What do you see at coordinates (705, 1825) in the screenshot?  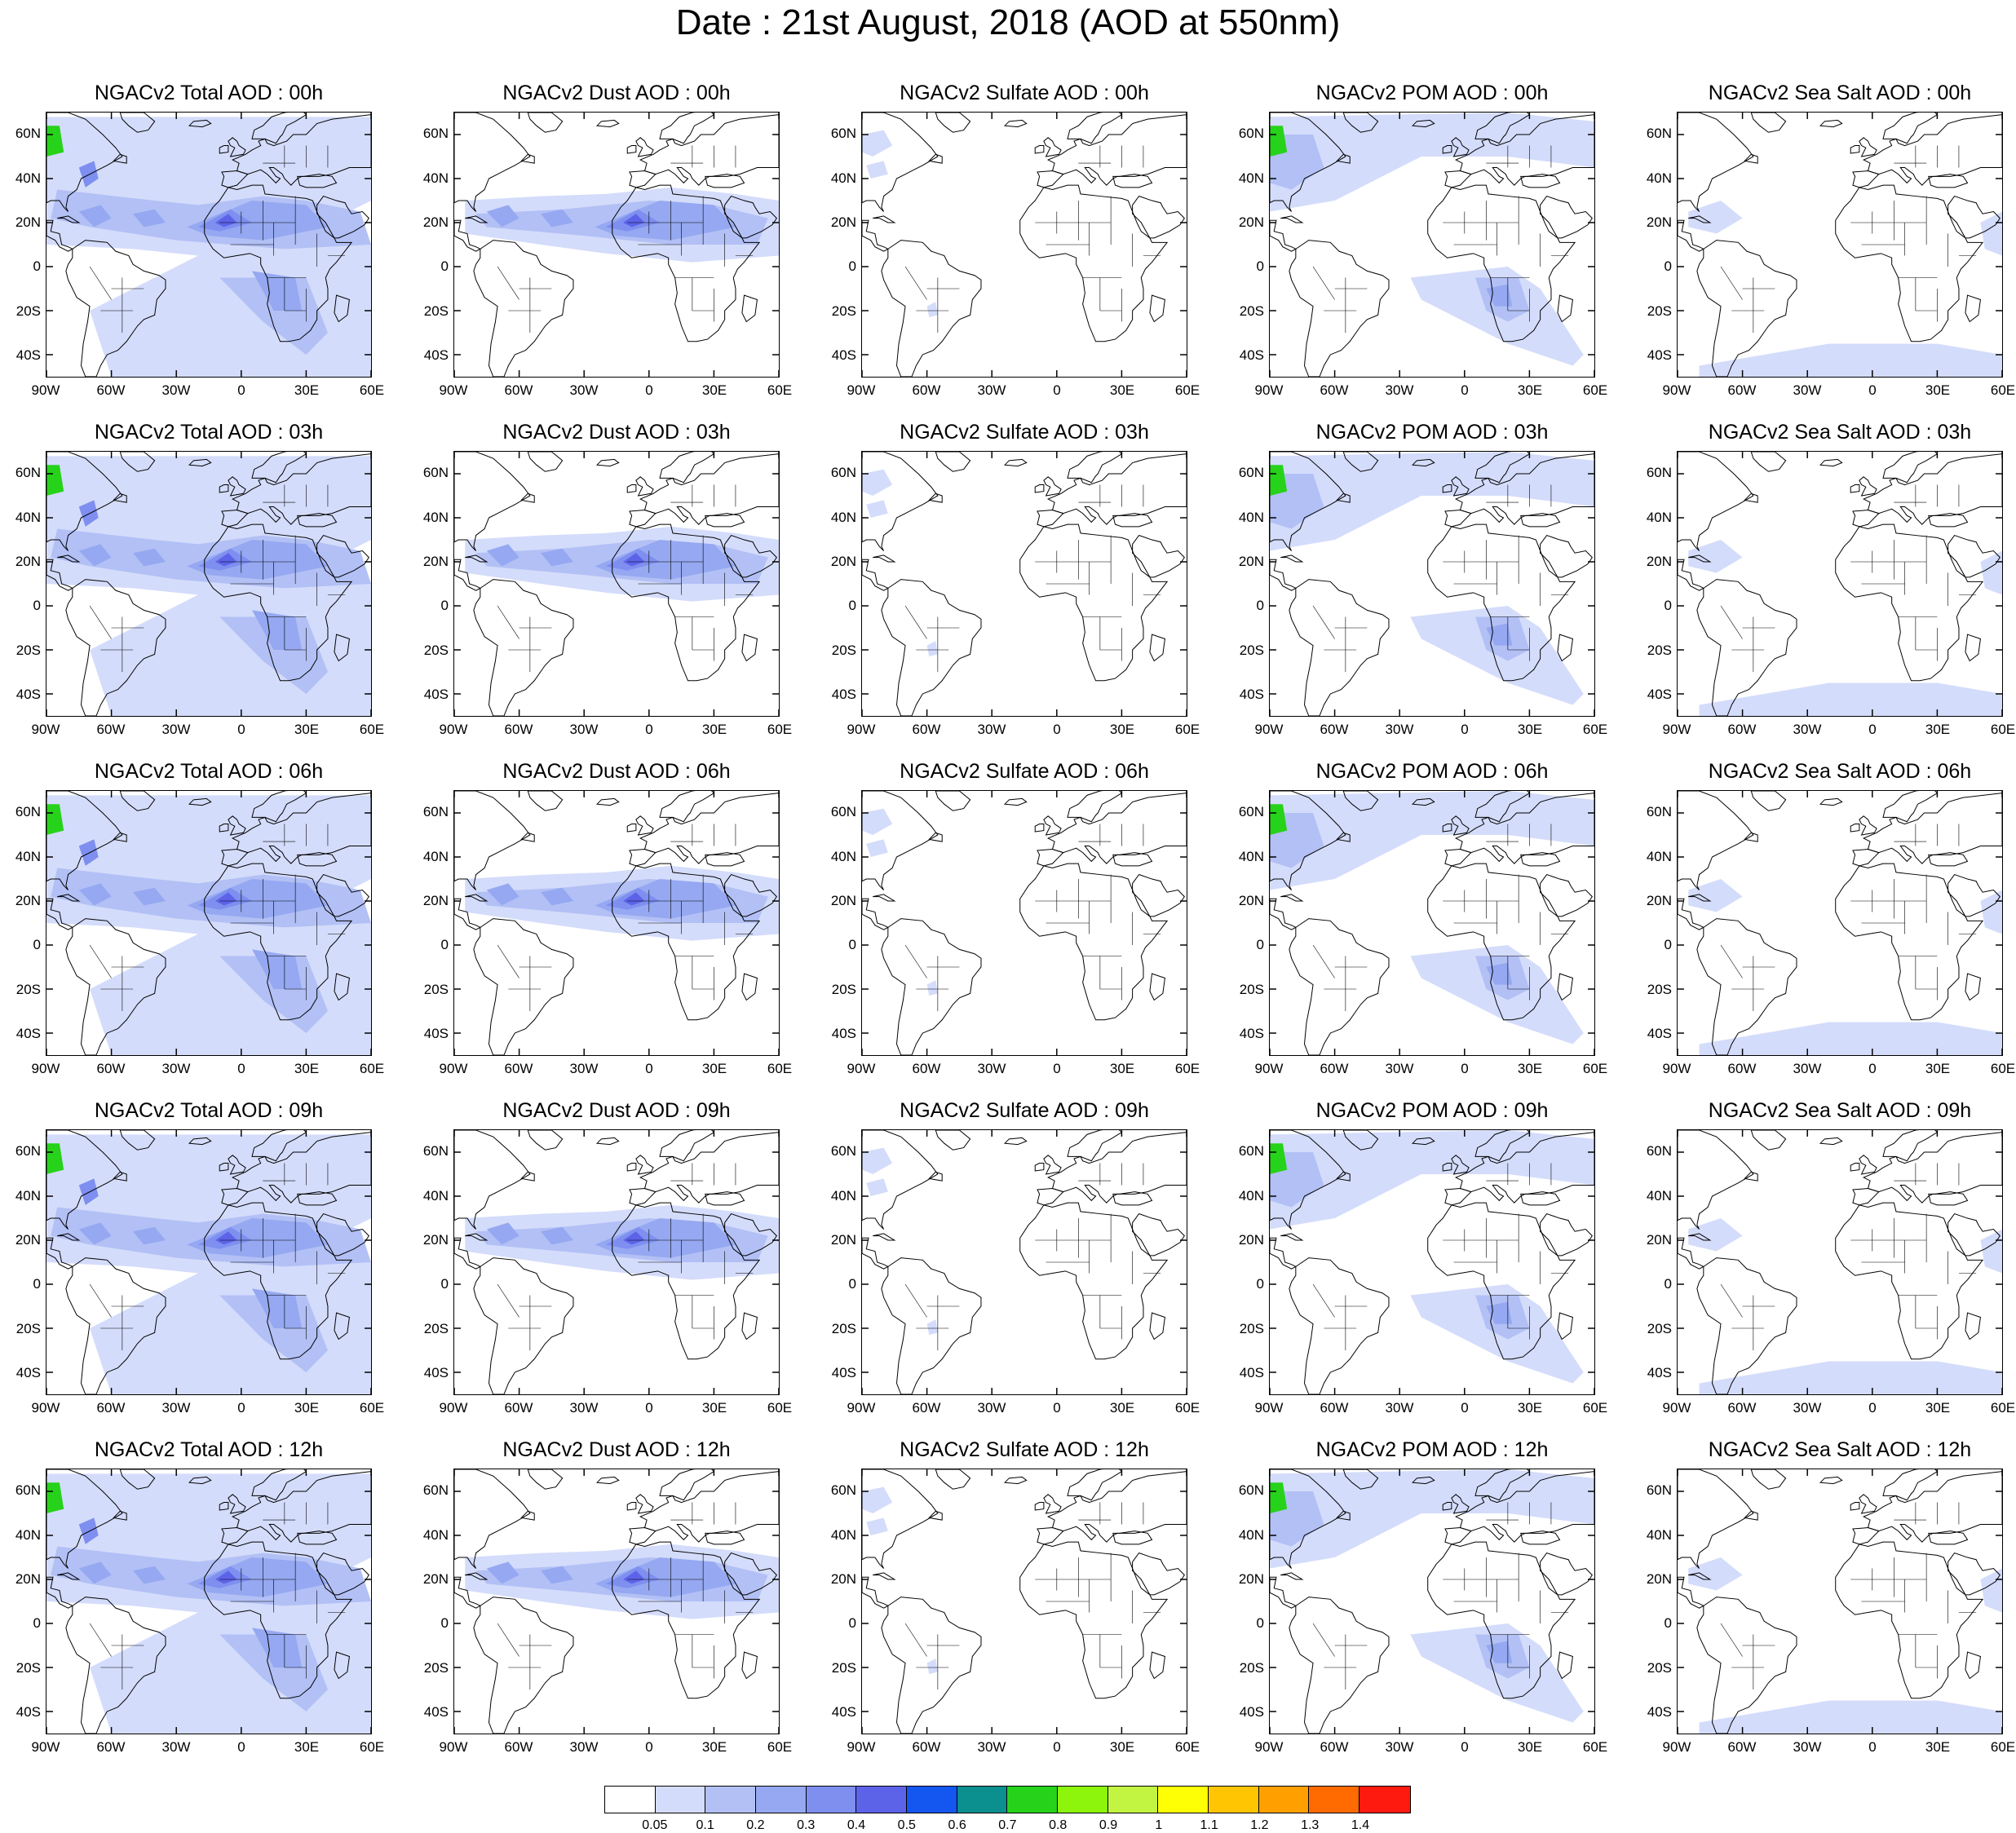 I see `colorbar-label: 0.1` at bounding box center [705, 1825].